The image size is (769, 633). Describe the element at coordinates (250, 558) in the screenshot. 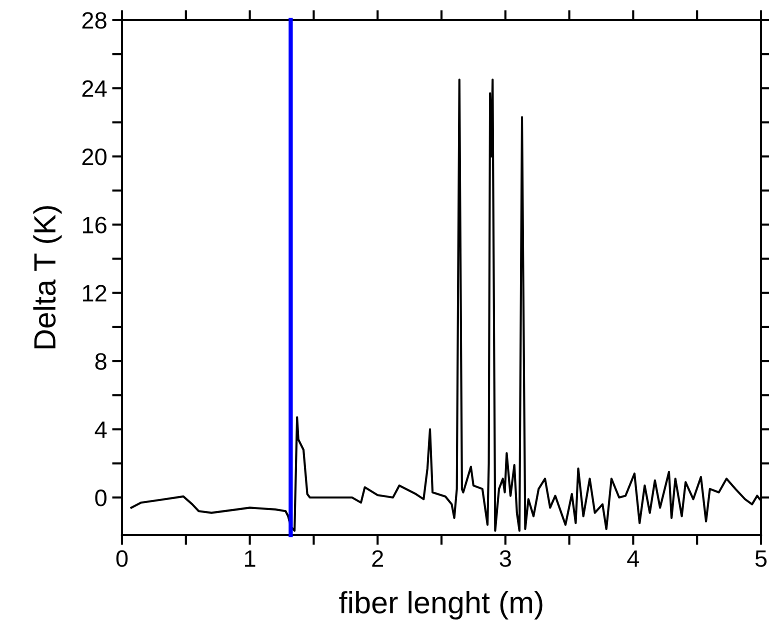

I see `x-tick-label: 1` at that location.